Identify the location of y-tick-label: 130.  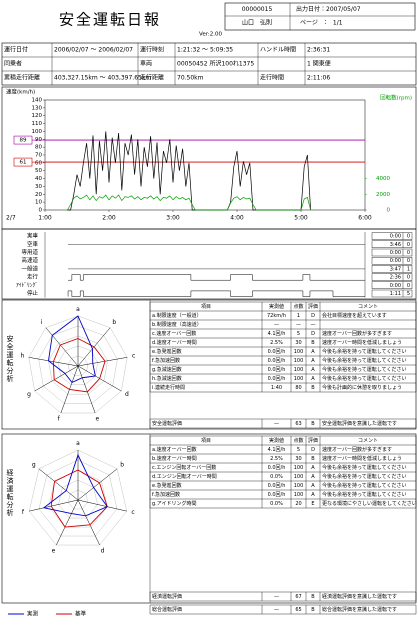
(37, 108).